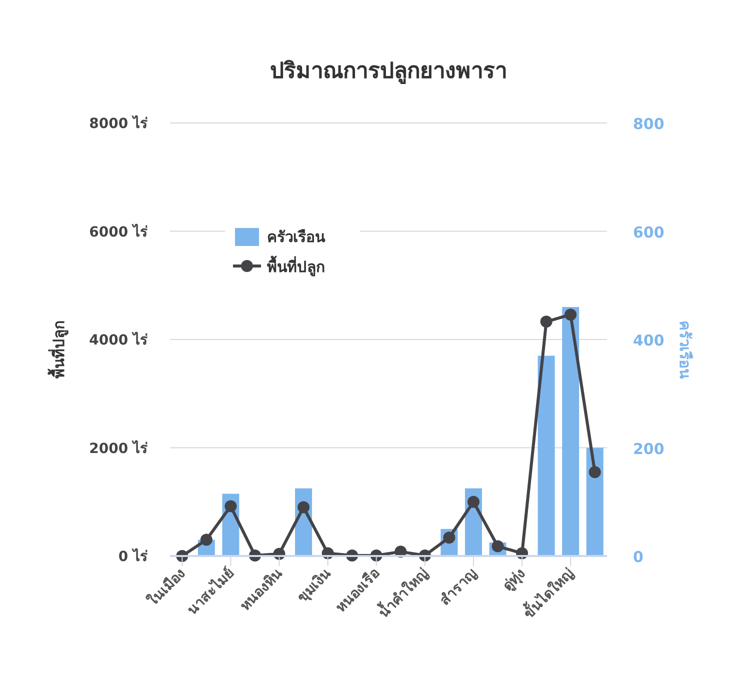 The image size is (754, 676). I want to click on y2-tick-label: 400, so click(648, 341).